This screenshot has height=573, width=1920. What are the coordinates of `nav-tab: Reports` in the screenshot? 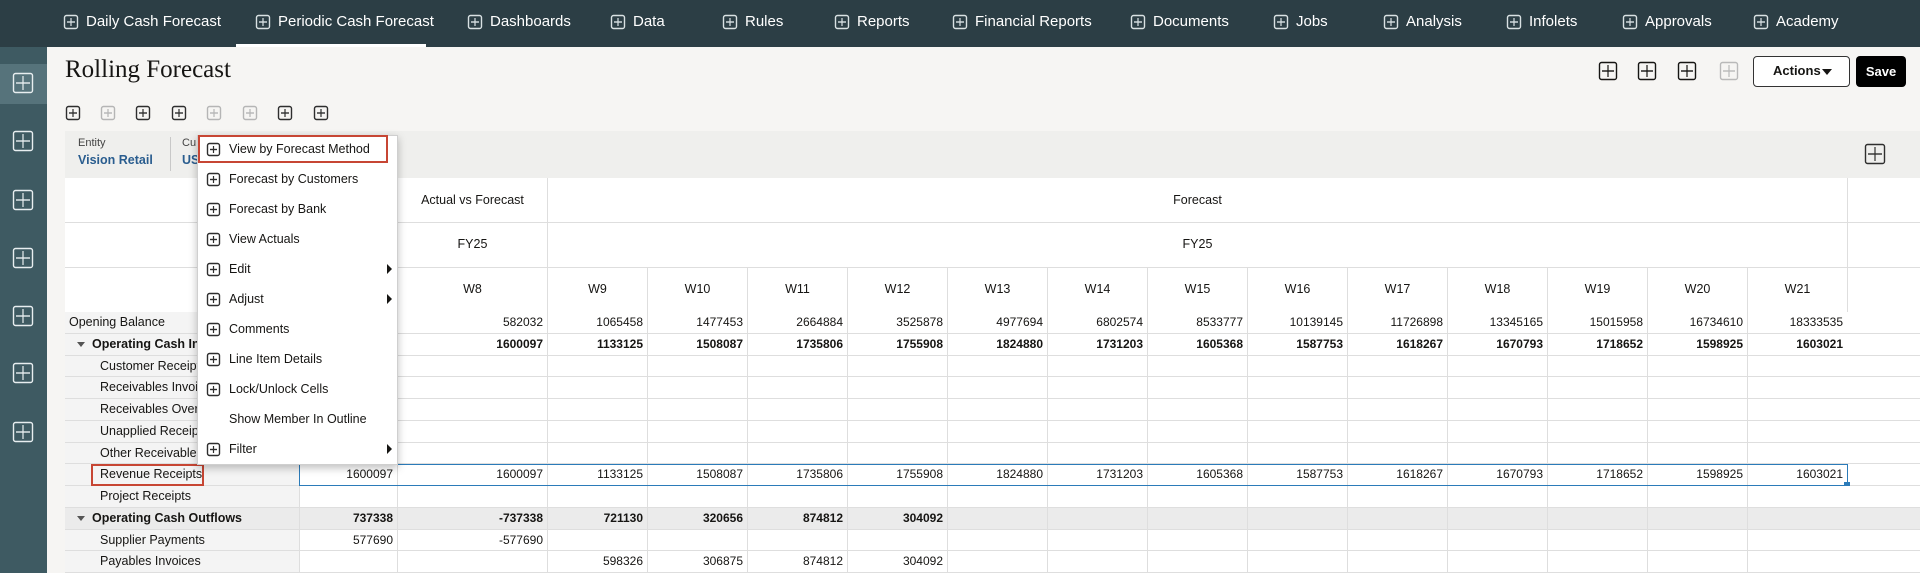 It's located at (883, 21).